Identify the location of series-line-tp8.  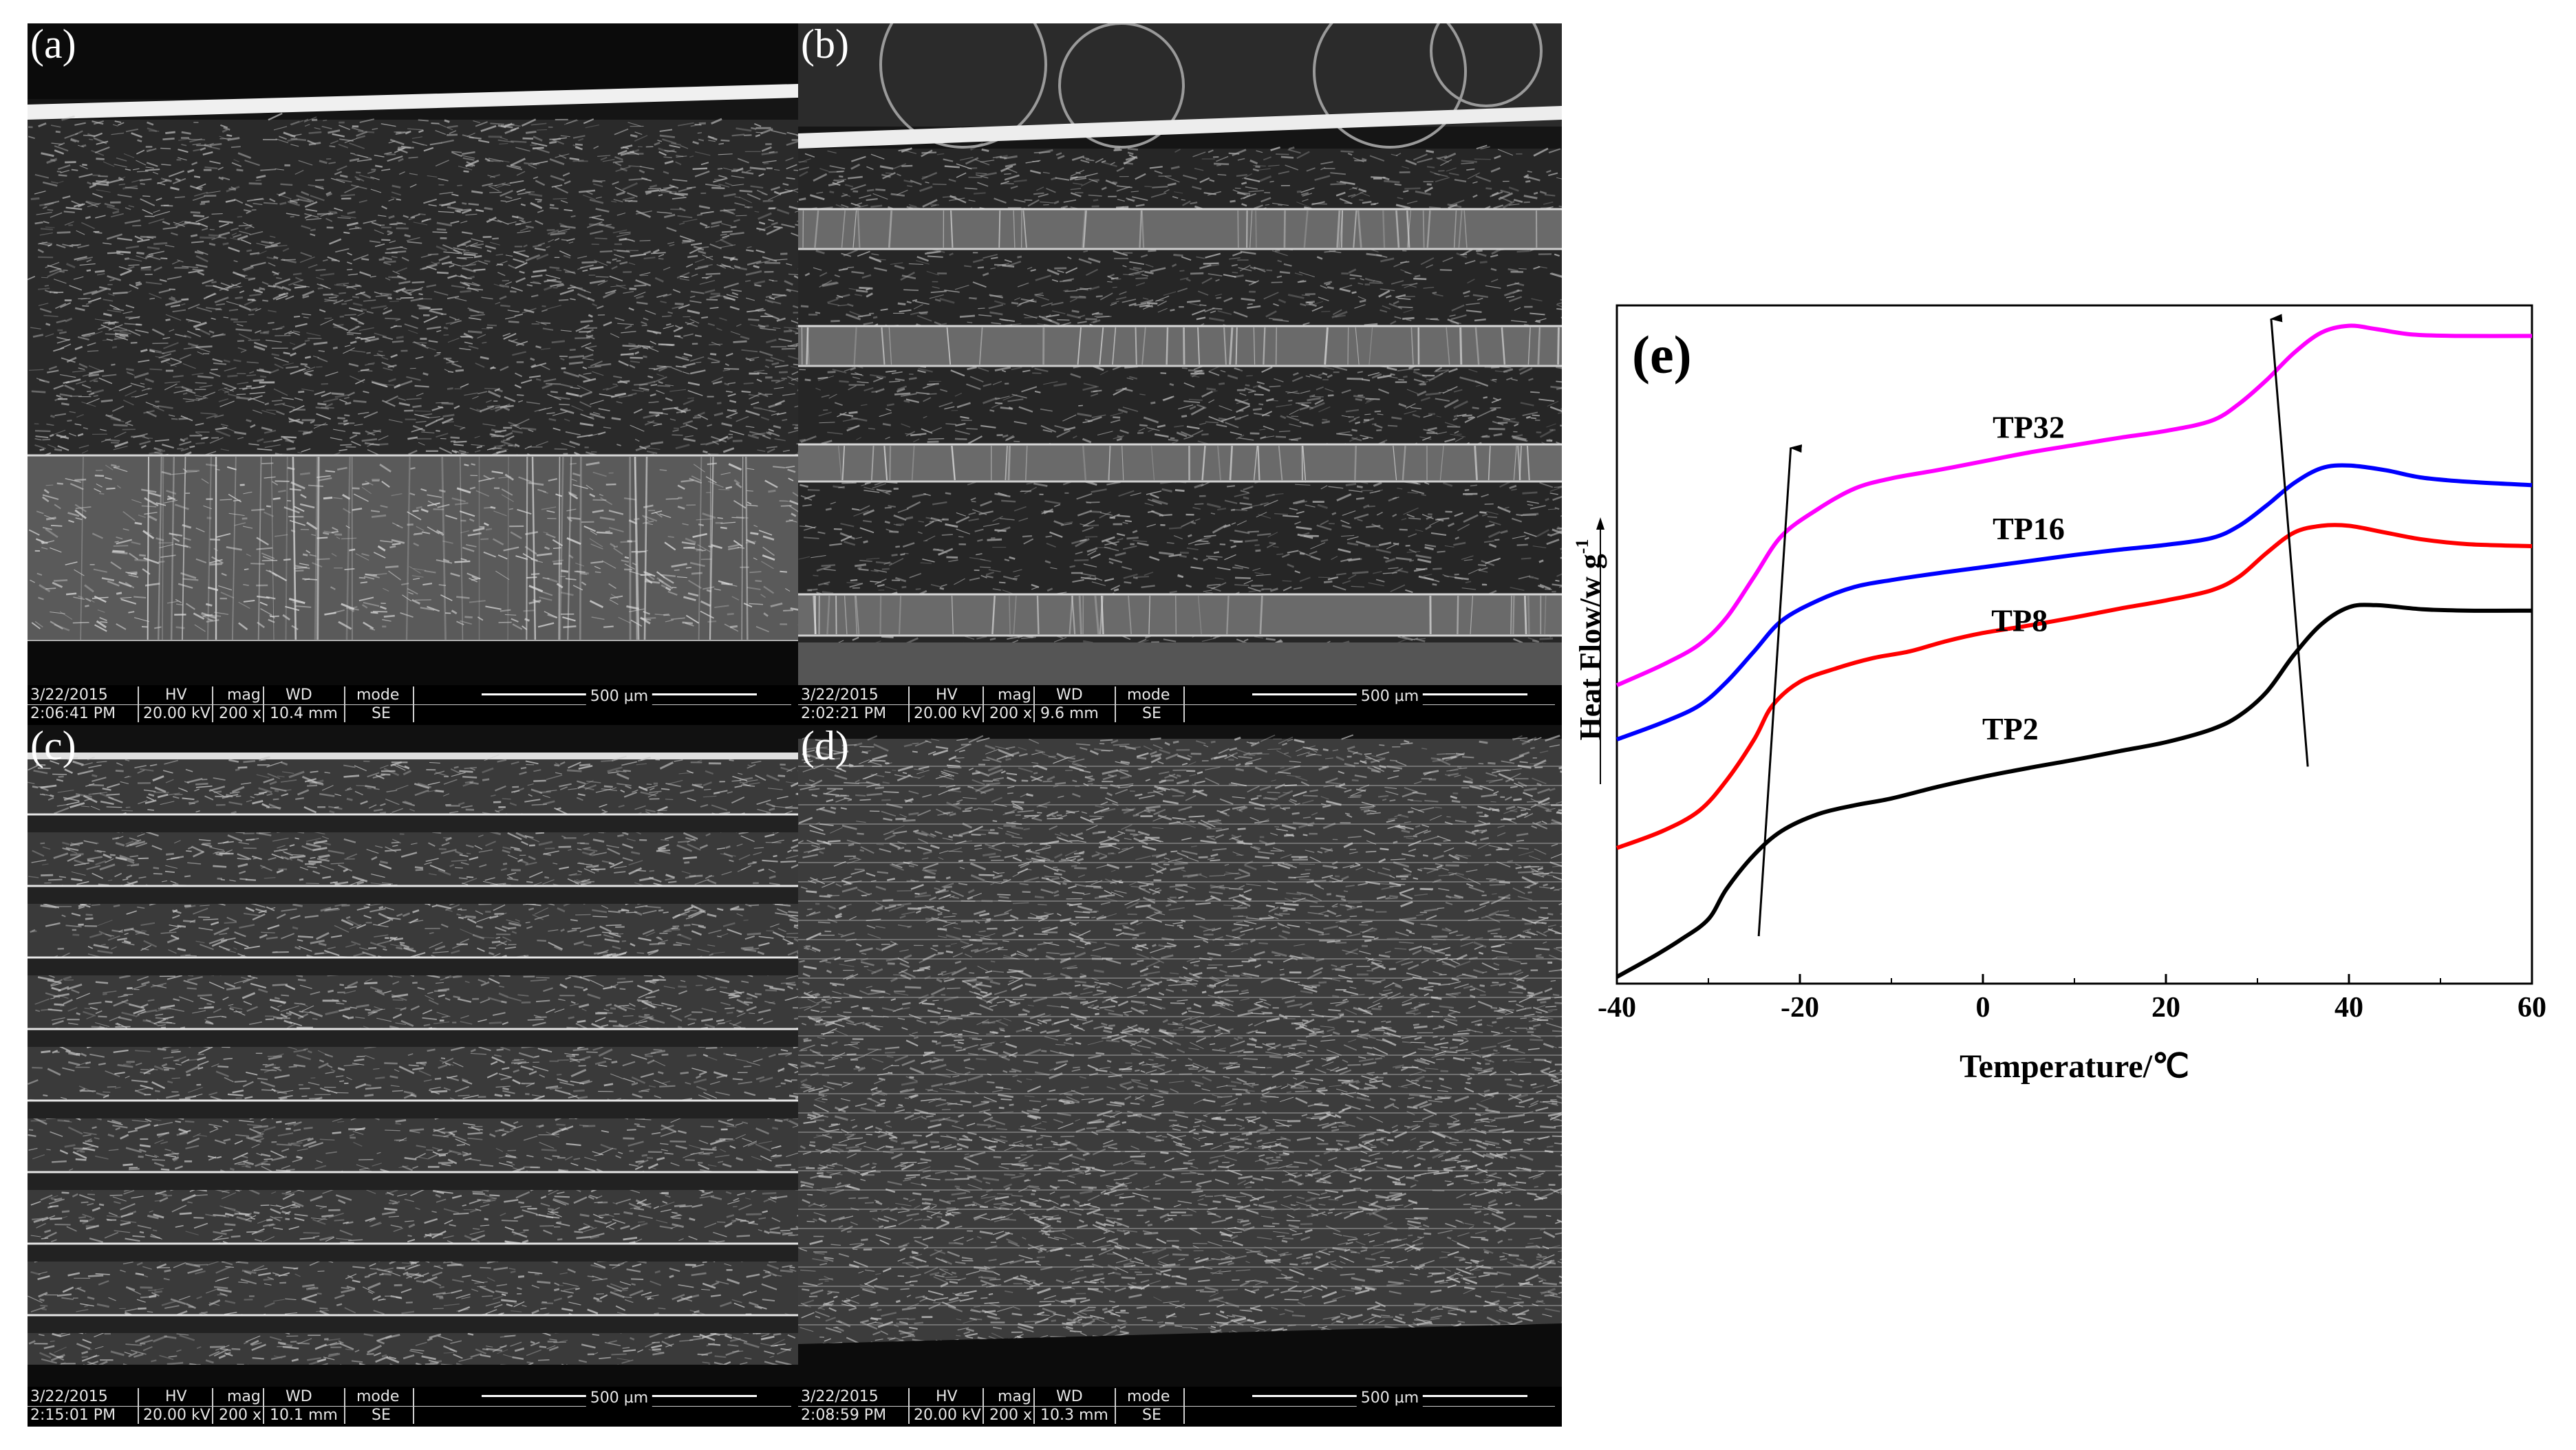
(2074, 686).